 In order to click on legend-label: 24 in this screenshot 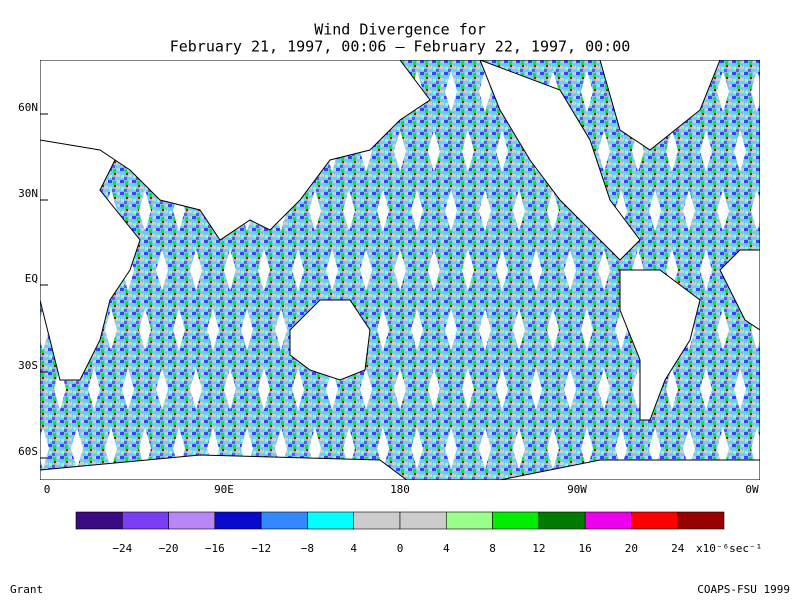, I will do `click(678, 548)`.